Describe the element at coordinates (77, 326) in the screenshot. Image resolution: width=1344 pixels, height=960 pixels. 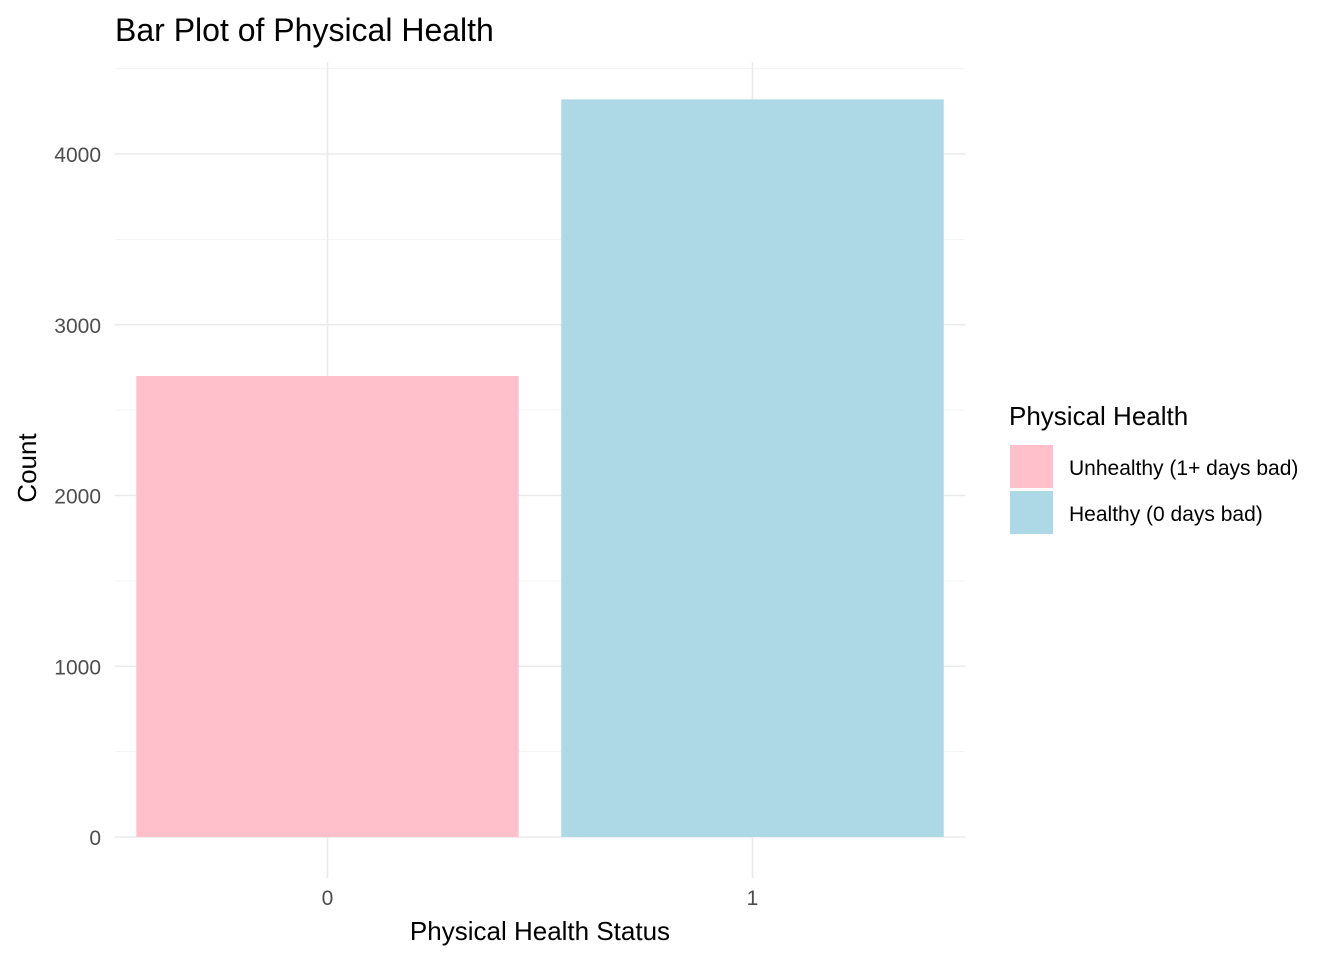
I see `y-tick-label: 3000` at that location.